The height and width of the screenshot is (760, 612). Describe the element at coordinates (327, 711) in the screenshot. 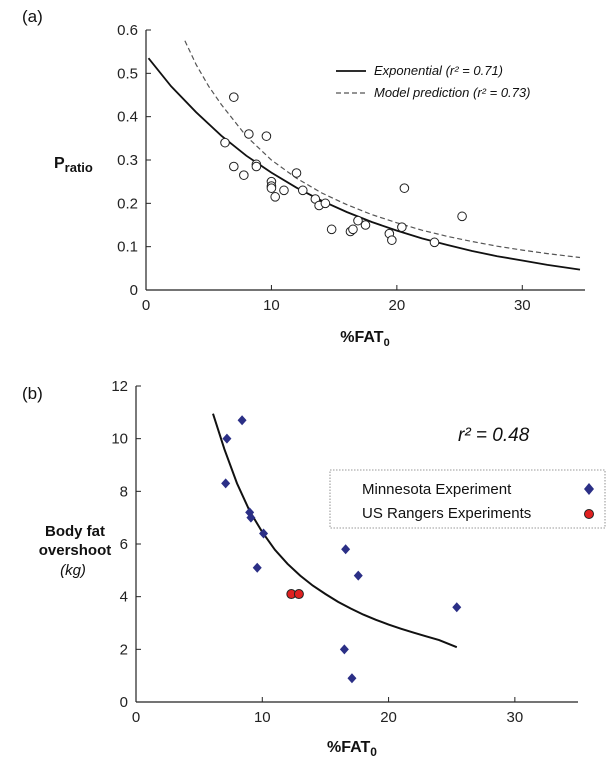

I see `panel-b-x-ticks: 0 10 20 30` at that location.